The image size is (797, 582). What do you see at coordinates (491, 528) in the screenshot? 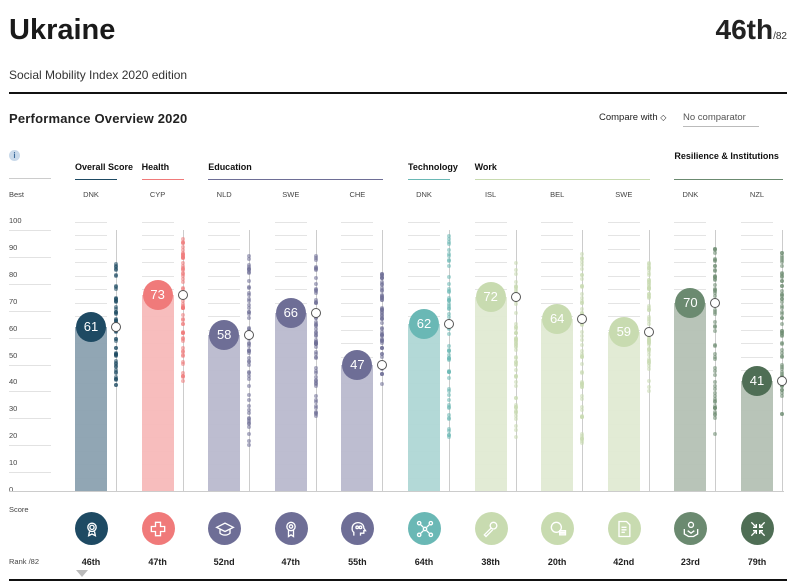
I see `wrench-icon` at bounding box center [491, 528].